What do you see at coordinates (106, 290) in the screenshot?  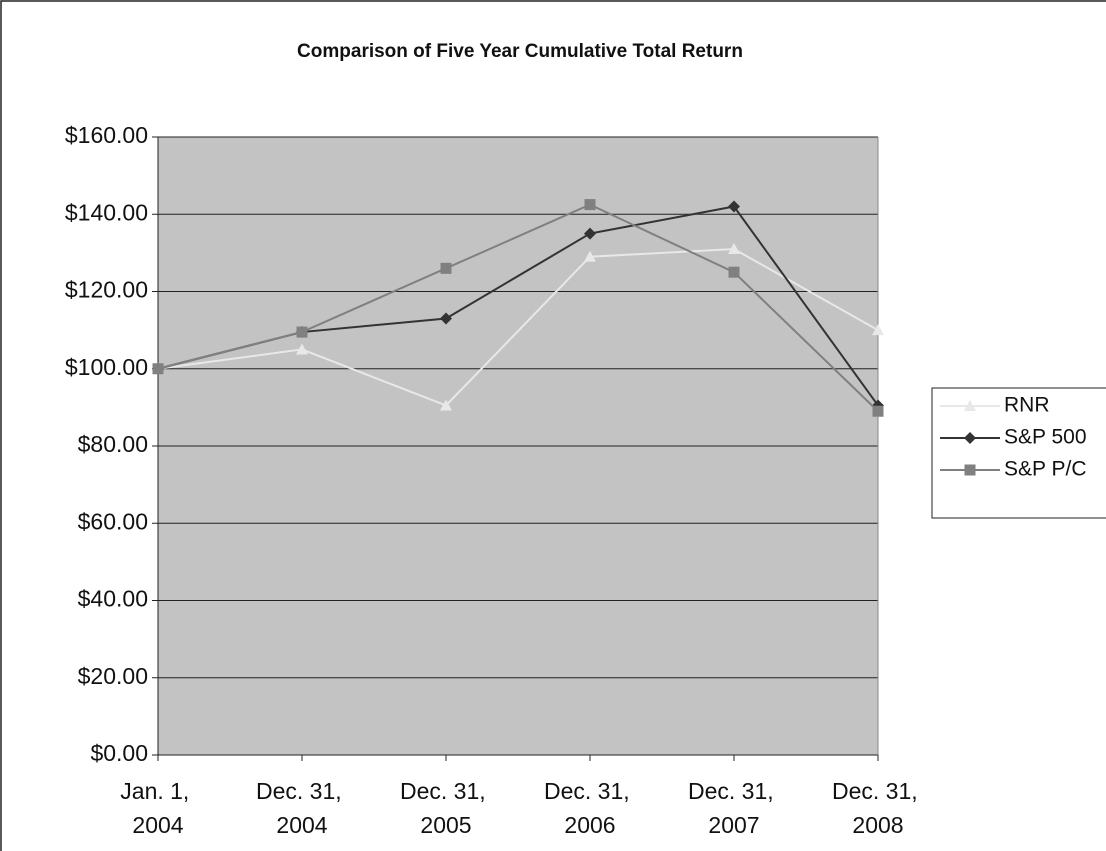 I see `y-tick-label: $120.00` at bounding box center [106, 290].